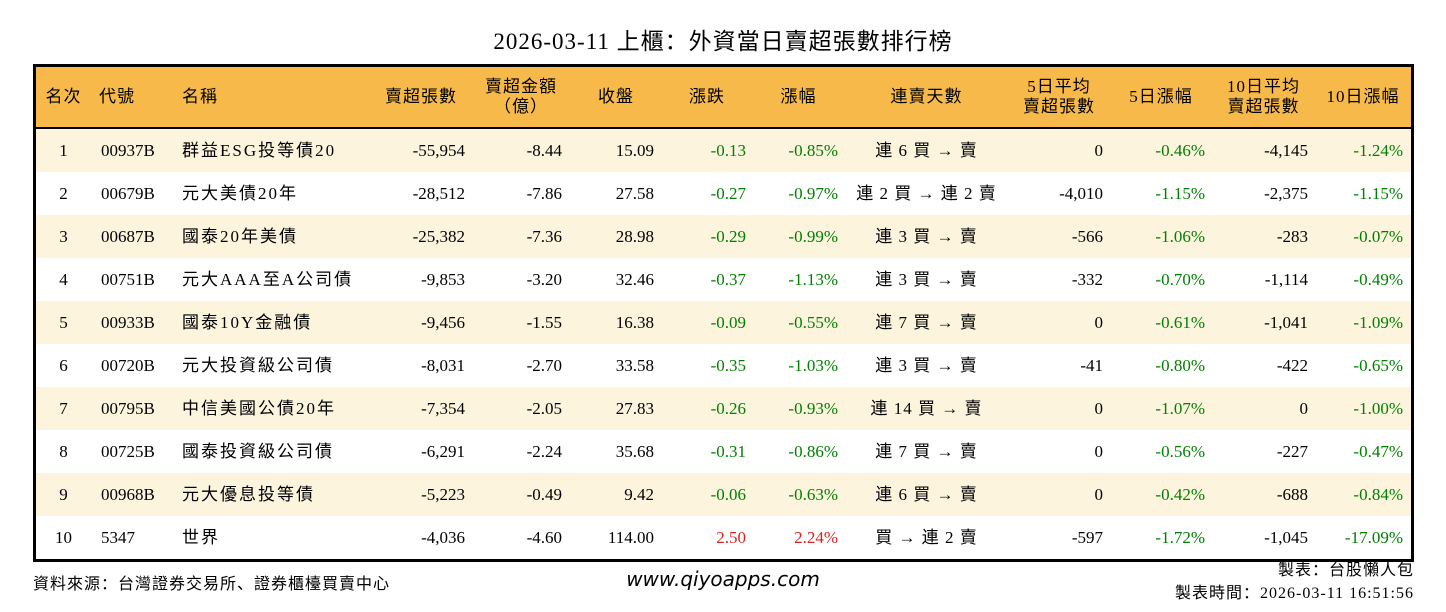  I want to click on cell-code: 00751B, so click(128, 279).